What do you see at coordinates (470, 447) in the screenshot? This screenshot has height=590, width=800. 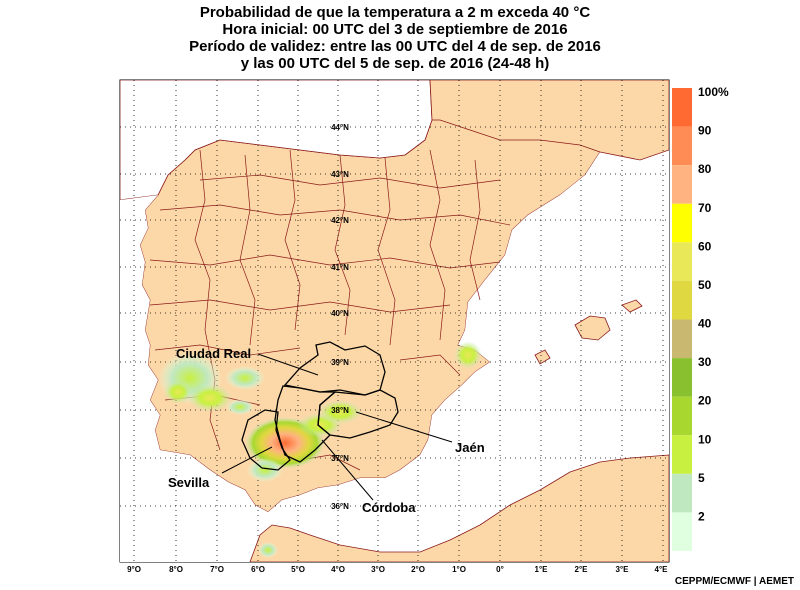 I see `label-jaen: Jaén` at bounding box center [470, 447].